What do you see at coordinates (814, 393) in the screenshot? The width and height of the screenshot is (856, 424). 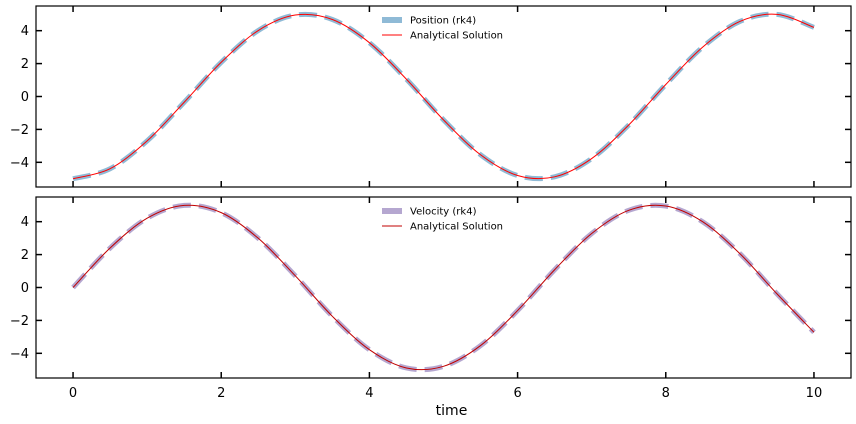 I see `x-tick-label: 10` at bounding box center [814, 393].